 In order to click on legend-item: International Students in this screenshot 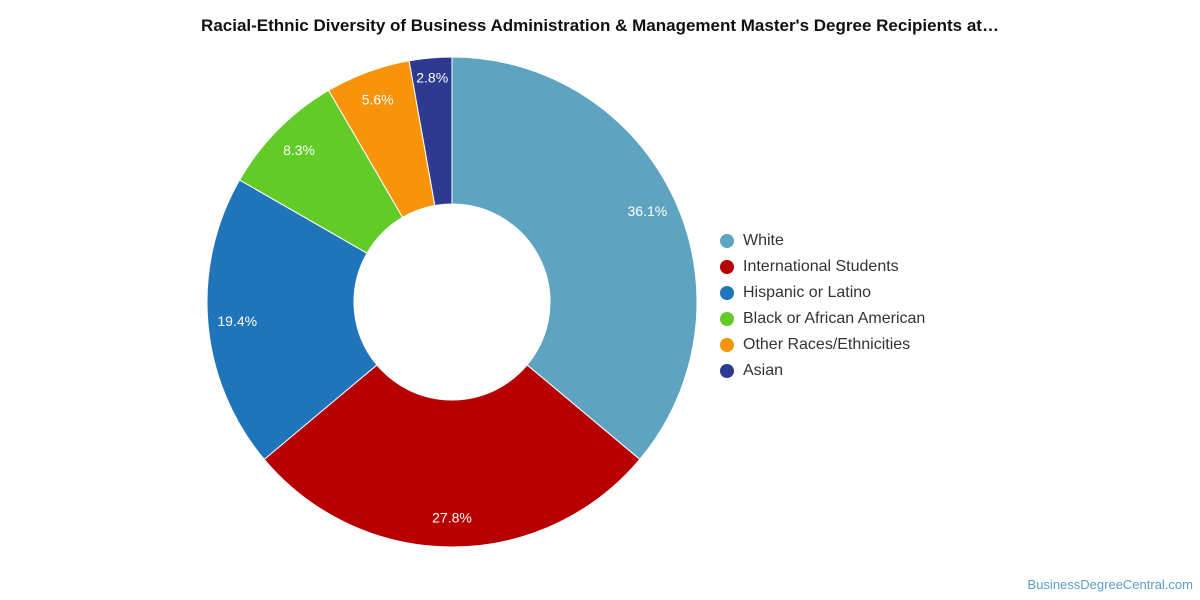, I will do `click(822, 267)`.